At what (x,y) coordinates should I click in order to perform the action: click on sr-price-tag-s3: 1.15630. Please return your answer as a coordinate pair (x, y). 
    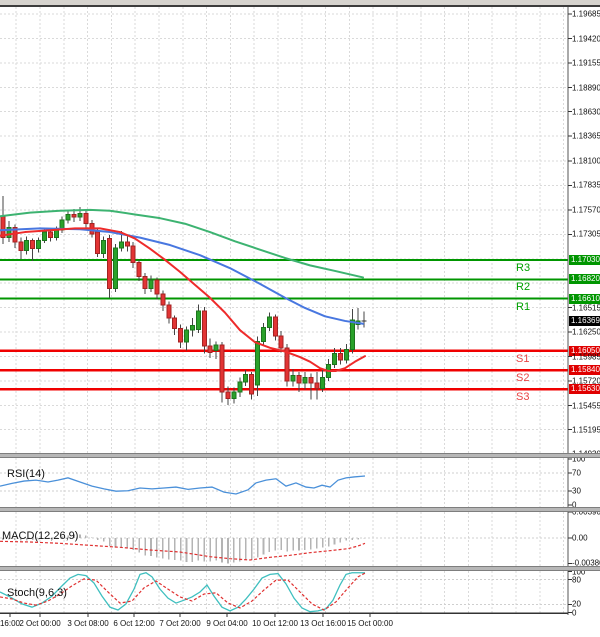
    Looking at the image, I should click on (584, 389).